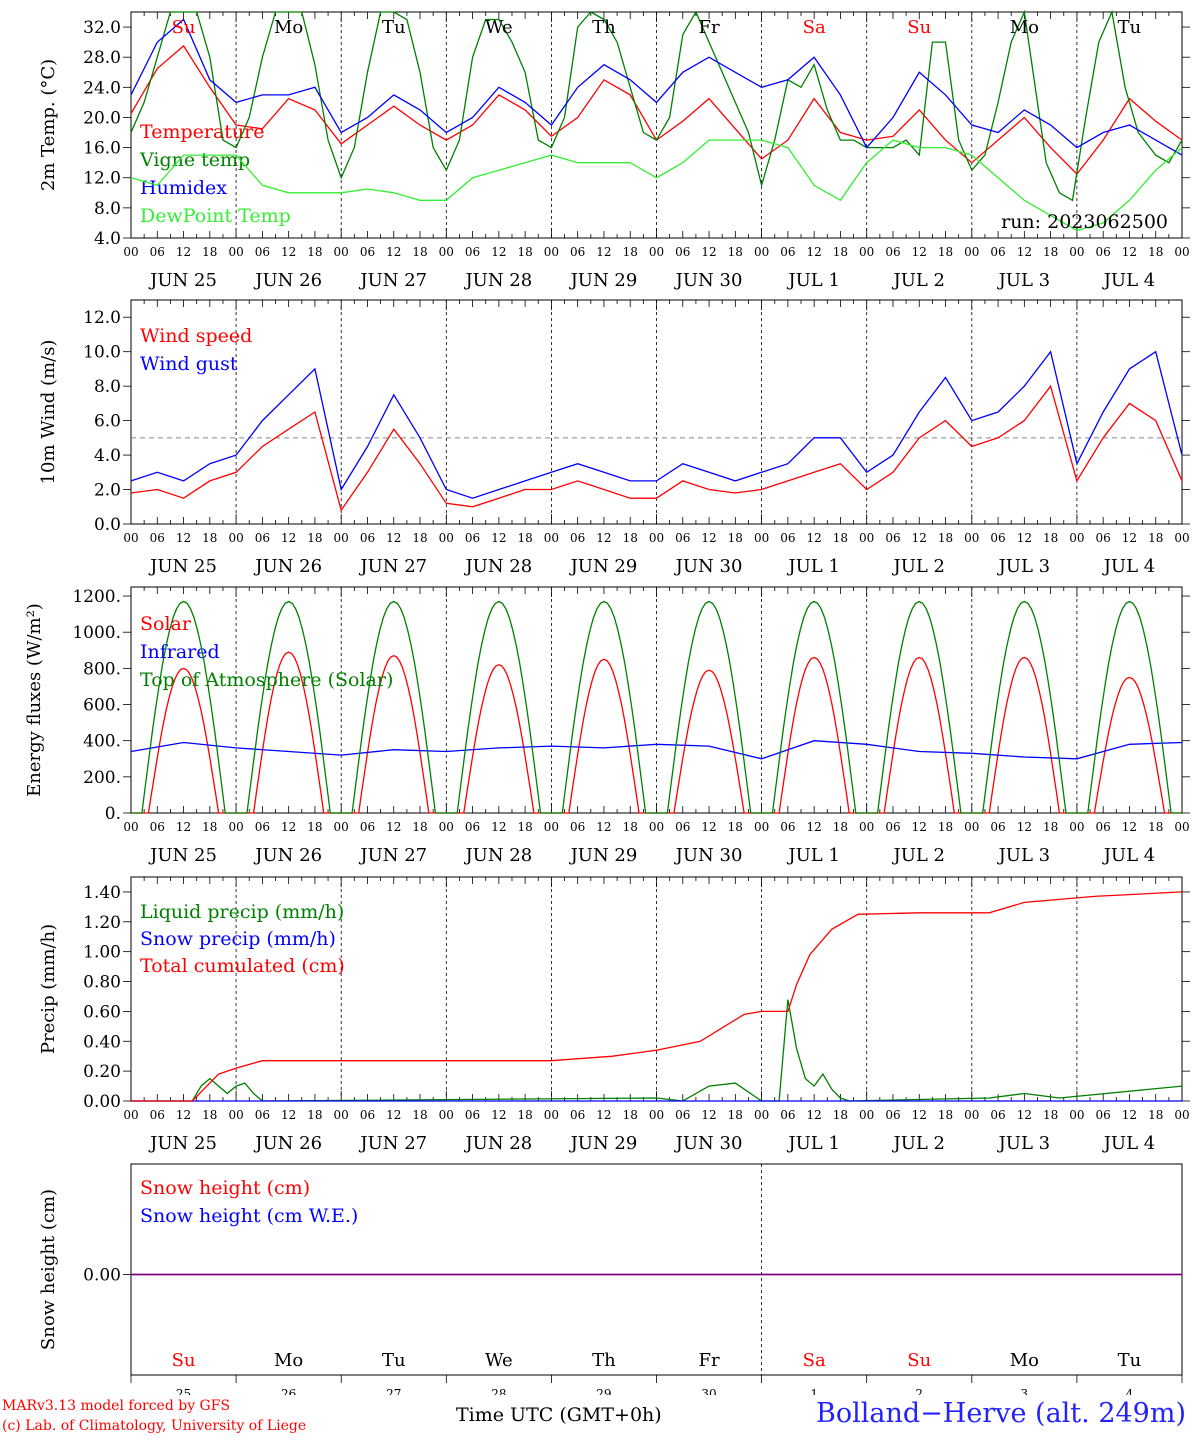 This screenshot has width=1194, height=1440. Describe the element at coordinates (1129, 280) in the screenshot. I see `temperature-date-label: JUL 4` at that location.